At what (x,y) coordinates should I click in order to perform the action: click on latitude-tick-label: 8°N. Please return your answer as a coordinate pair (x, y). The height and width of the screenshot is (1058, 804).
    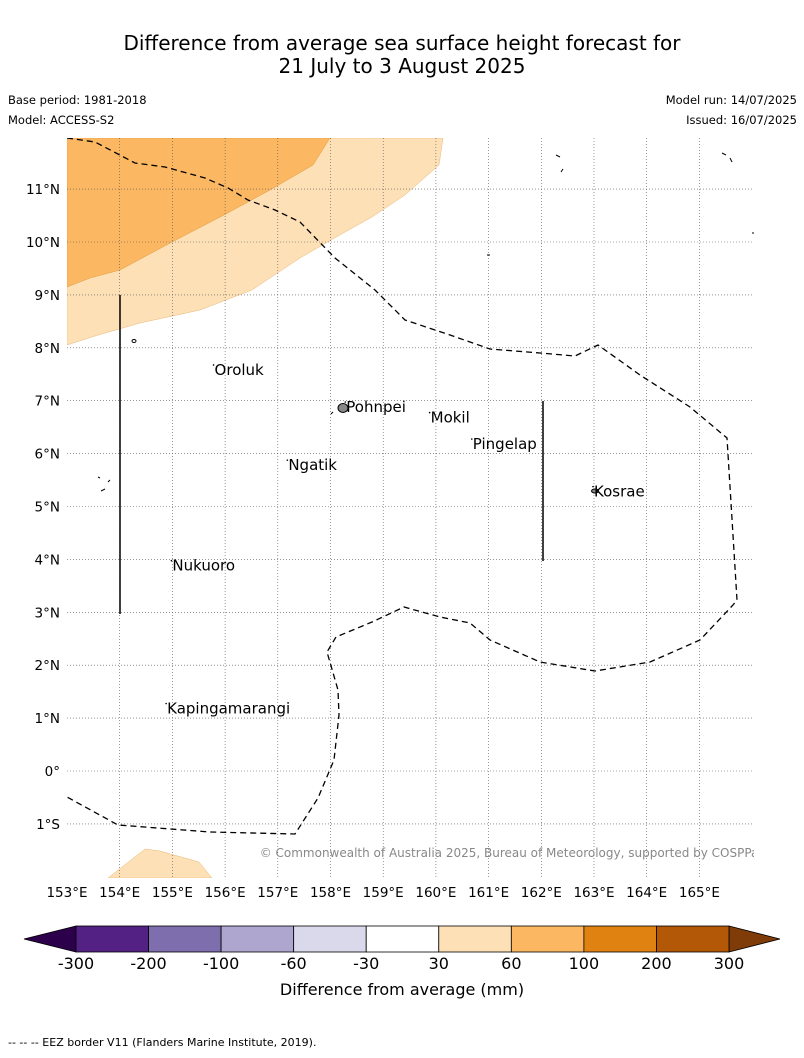
    Looking at the image, I should click on (47, 349).